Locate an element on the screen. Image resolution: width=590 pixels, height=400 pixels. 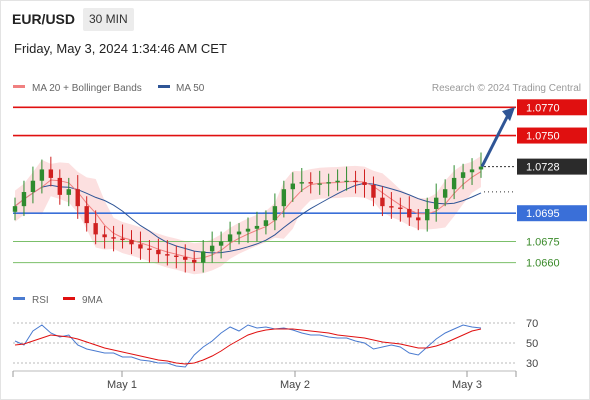
x-tick-label: May 1 is located at coordinates (122, 385).